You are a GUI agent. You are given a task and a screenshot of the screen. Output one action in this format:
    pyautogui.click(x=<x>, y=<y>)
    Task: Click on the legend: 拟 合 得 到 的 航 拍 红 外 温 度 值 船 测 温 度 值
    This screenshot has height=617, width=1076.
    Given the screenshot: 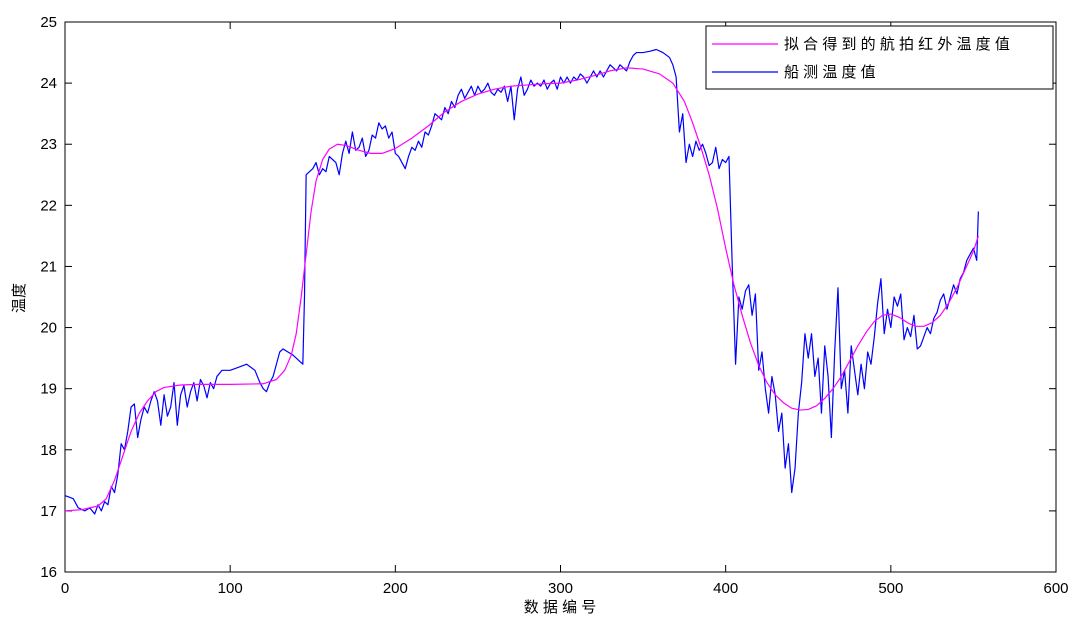 What is the action you would take?
    pyautogui.click(x=879, y=57)
    